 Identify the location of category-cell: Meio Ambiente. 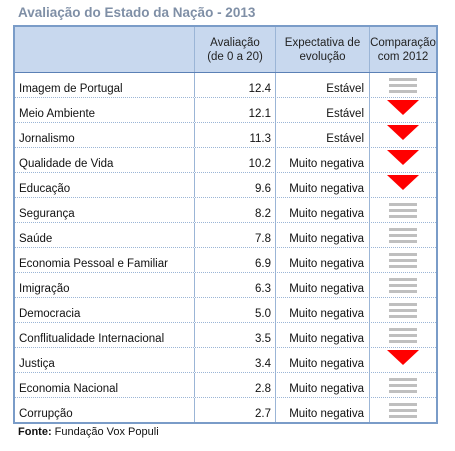
(105, 110).